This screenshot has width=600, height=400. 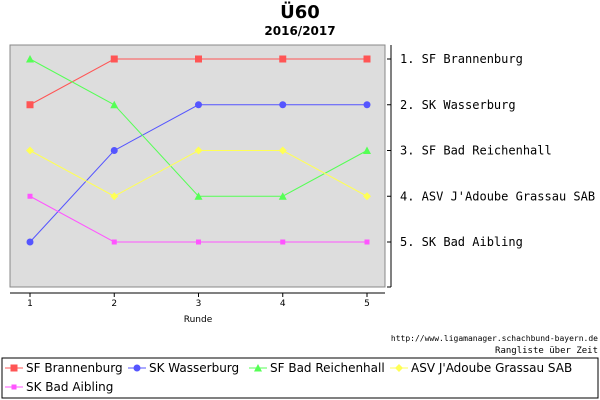 What do you see at coordinates (327, 368) in the screenshot?
I see `legend-label: SF Bad Reichenhall` at bounding box center [327, 368].